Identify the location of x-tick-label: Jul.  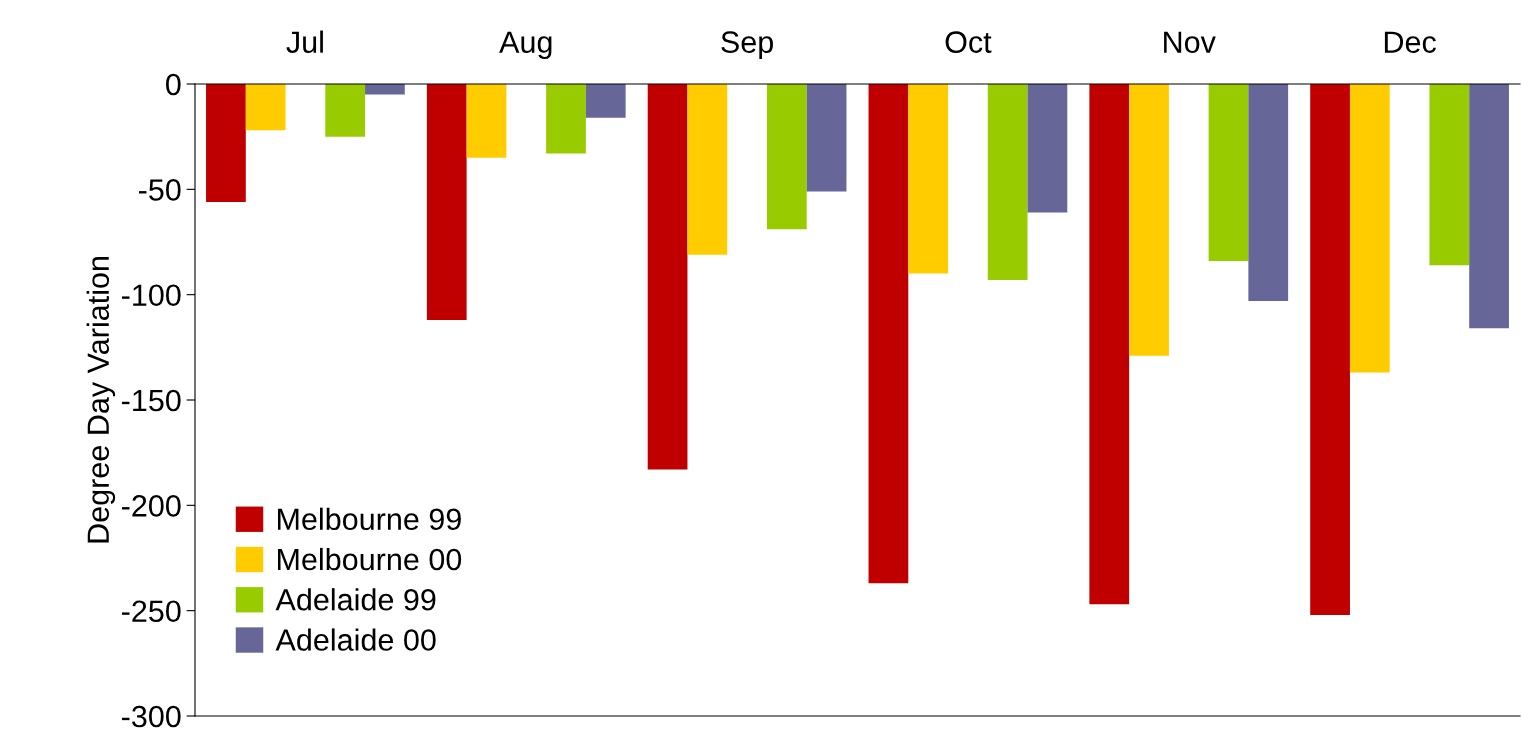
(304, 41).